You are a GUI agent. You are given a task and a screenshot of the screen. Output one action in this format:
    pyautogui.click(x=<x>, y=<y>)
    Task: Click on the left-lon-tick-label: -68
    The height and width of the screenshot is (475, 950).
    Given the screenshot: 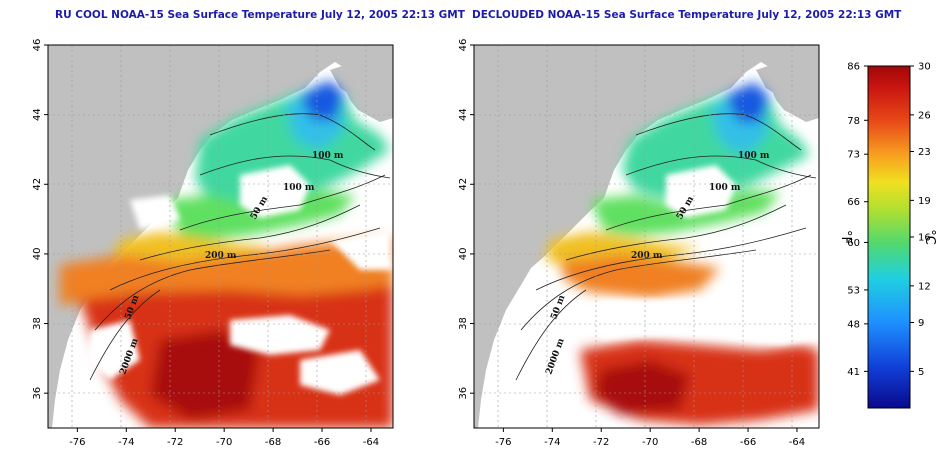 What is the action you would take?
    pyautogui.click(x=273, y=442)
    